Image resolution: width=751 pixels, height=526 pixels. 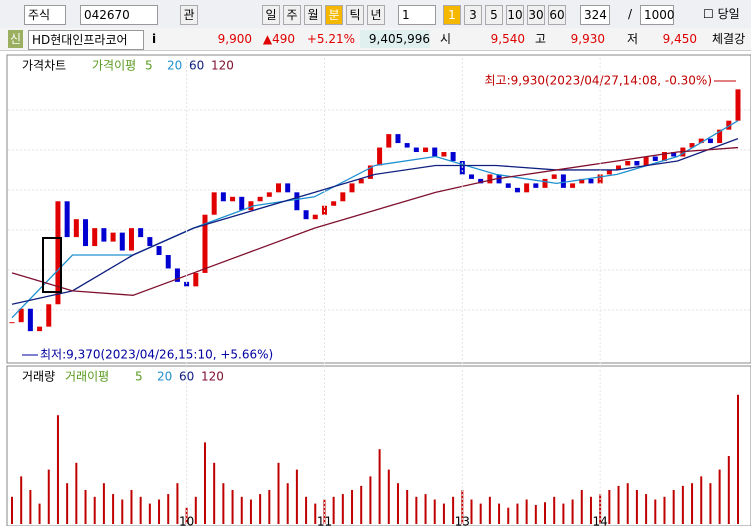 What do you see at coordinates (595, 15) in the screenshot?
I see `count-input: 324` at bounding box center [595, 15].